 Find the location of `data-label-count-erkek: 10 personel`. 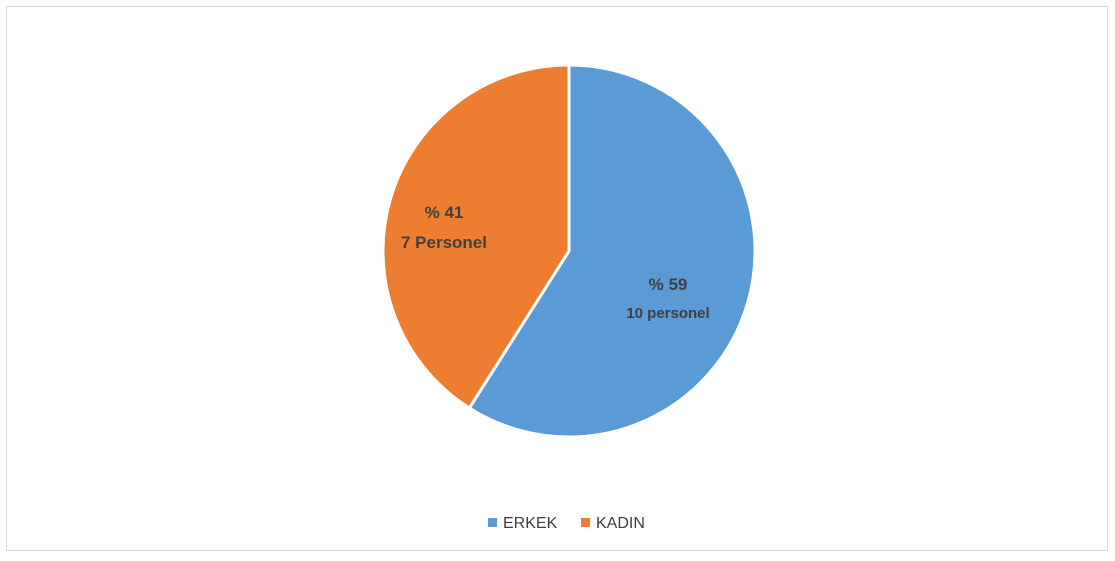

data-label-count-erkek: 10 personel is located at coordinates (667, 313).